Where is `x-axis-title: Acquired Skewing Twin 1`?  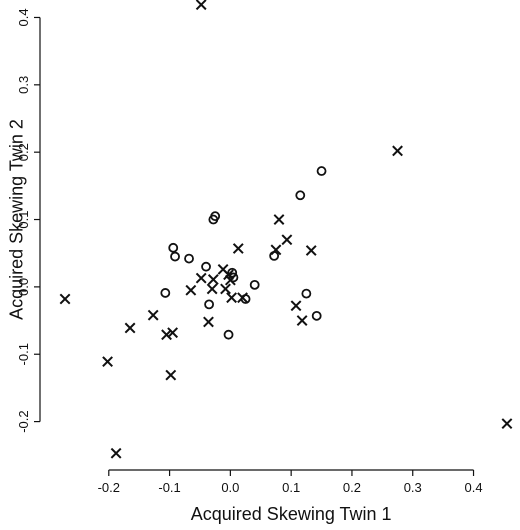
x-axis-title: Acquired Skewing Twin 1 is located at coordinates (291, 514).